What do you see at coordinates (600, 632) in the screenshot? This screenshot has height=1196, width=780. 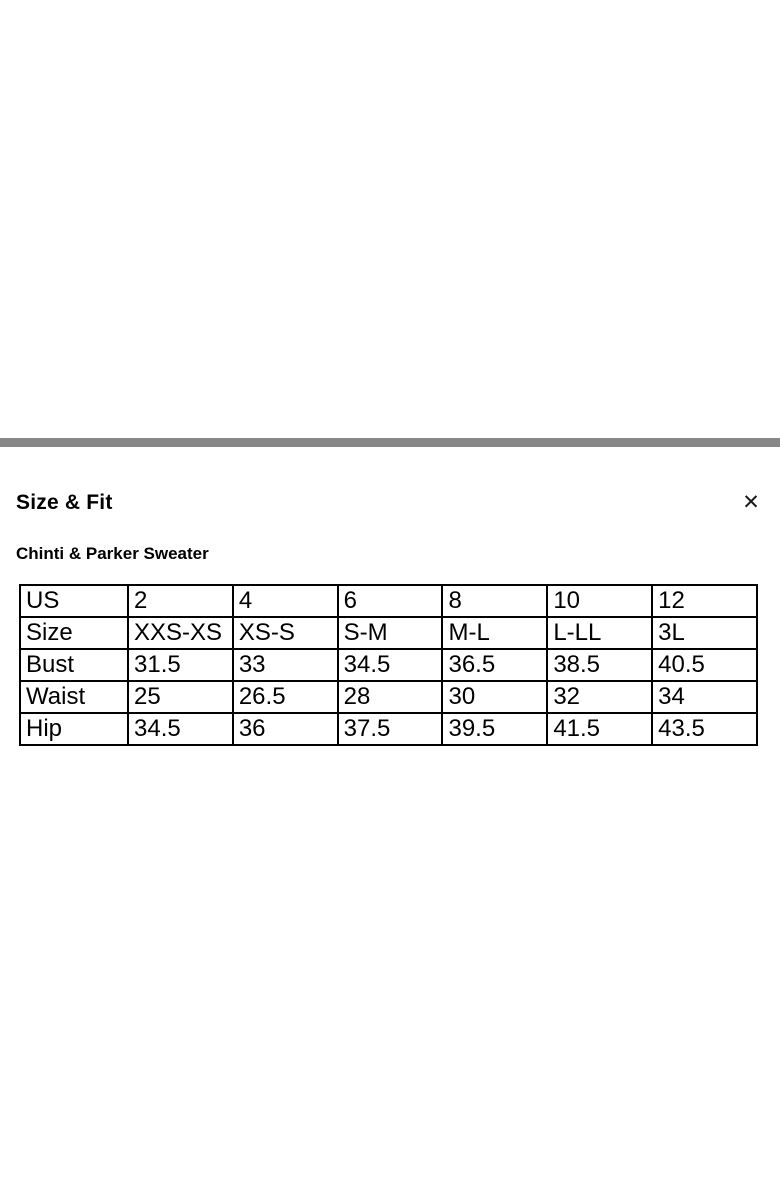 I see `table-cell: L-LL` at bounding box center [600, 632].